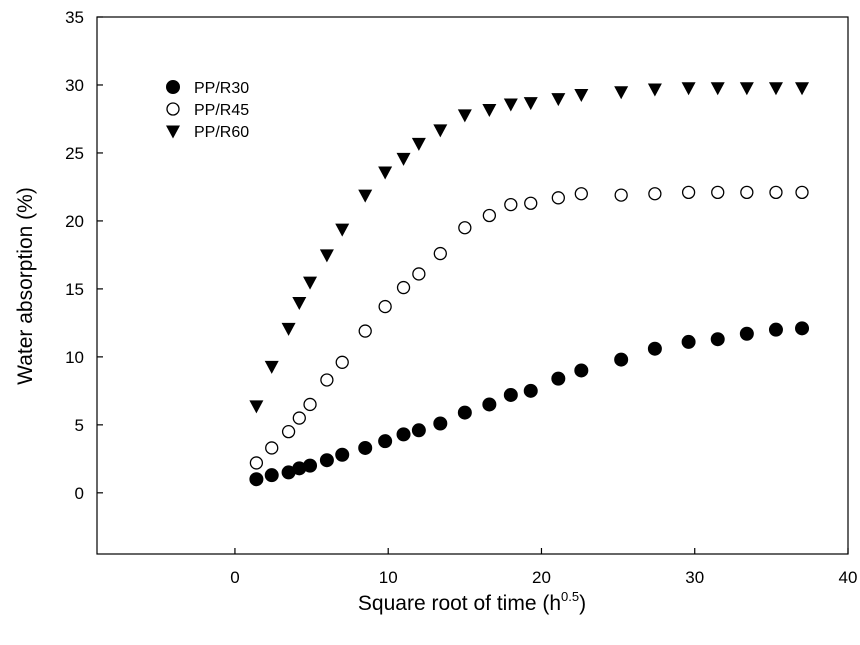  I want to click on legend: PP/R30 PP/R45 PP/R60, so click(207, 110).